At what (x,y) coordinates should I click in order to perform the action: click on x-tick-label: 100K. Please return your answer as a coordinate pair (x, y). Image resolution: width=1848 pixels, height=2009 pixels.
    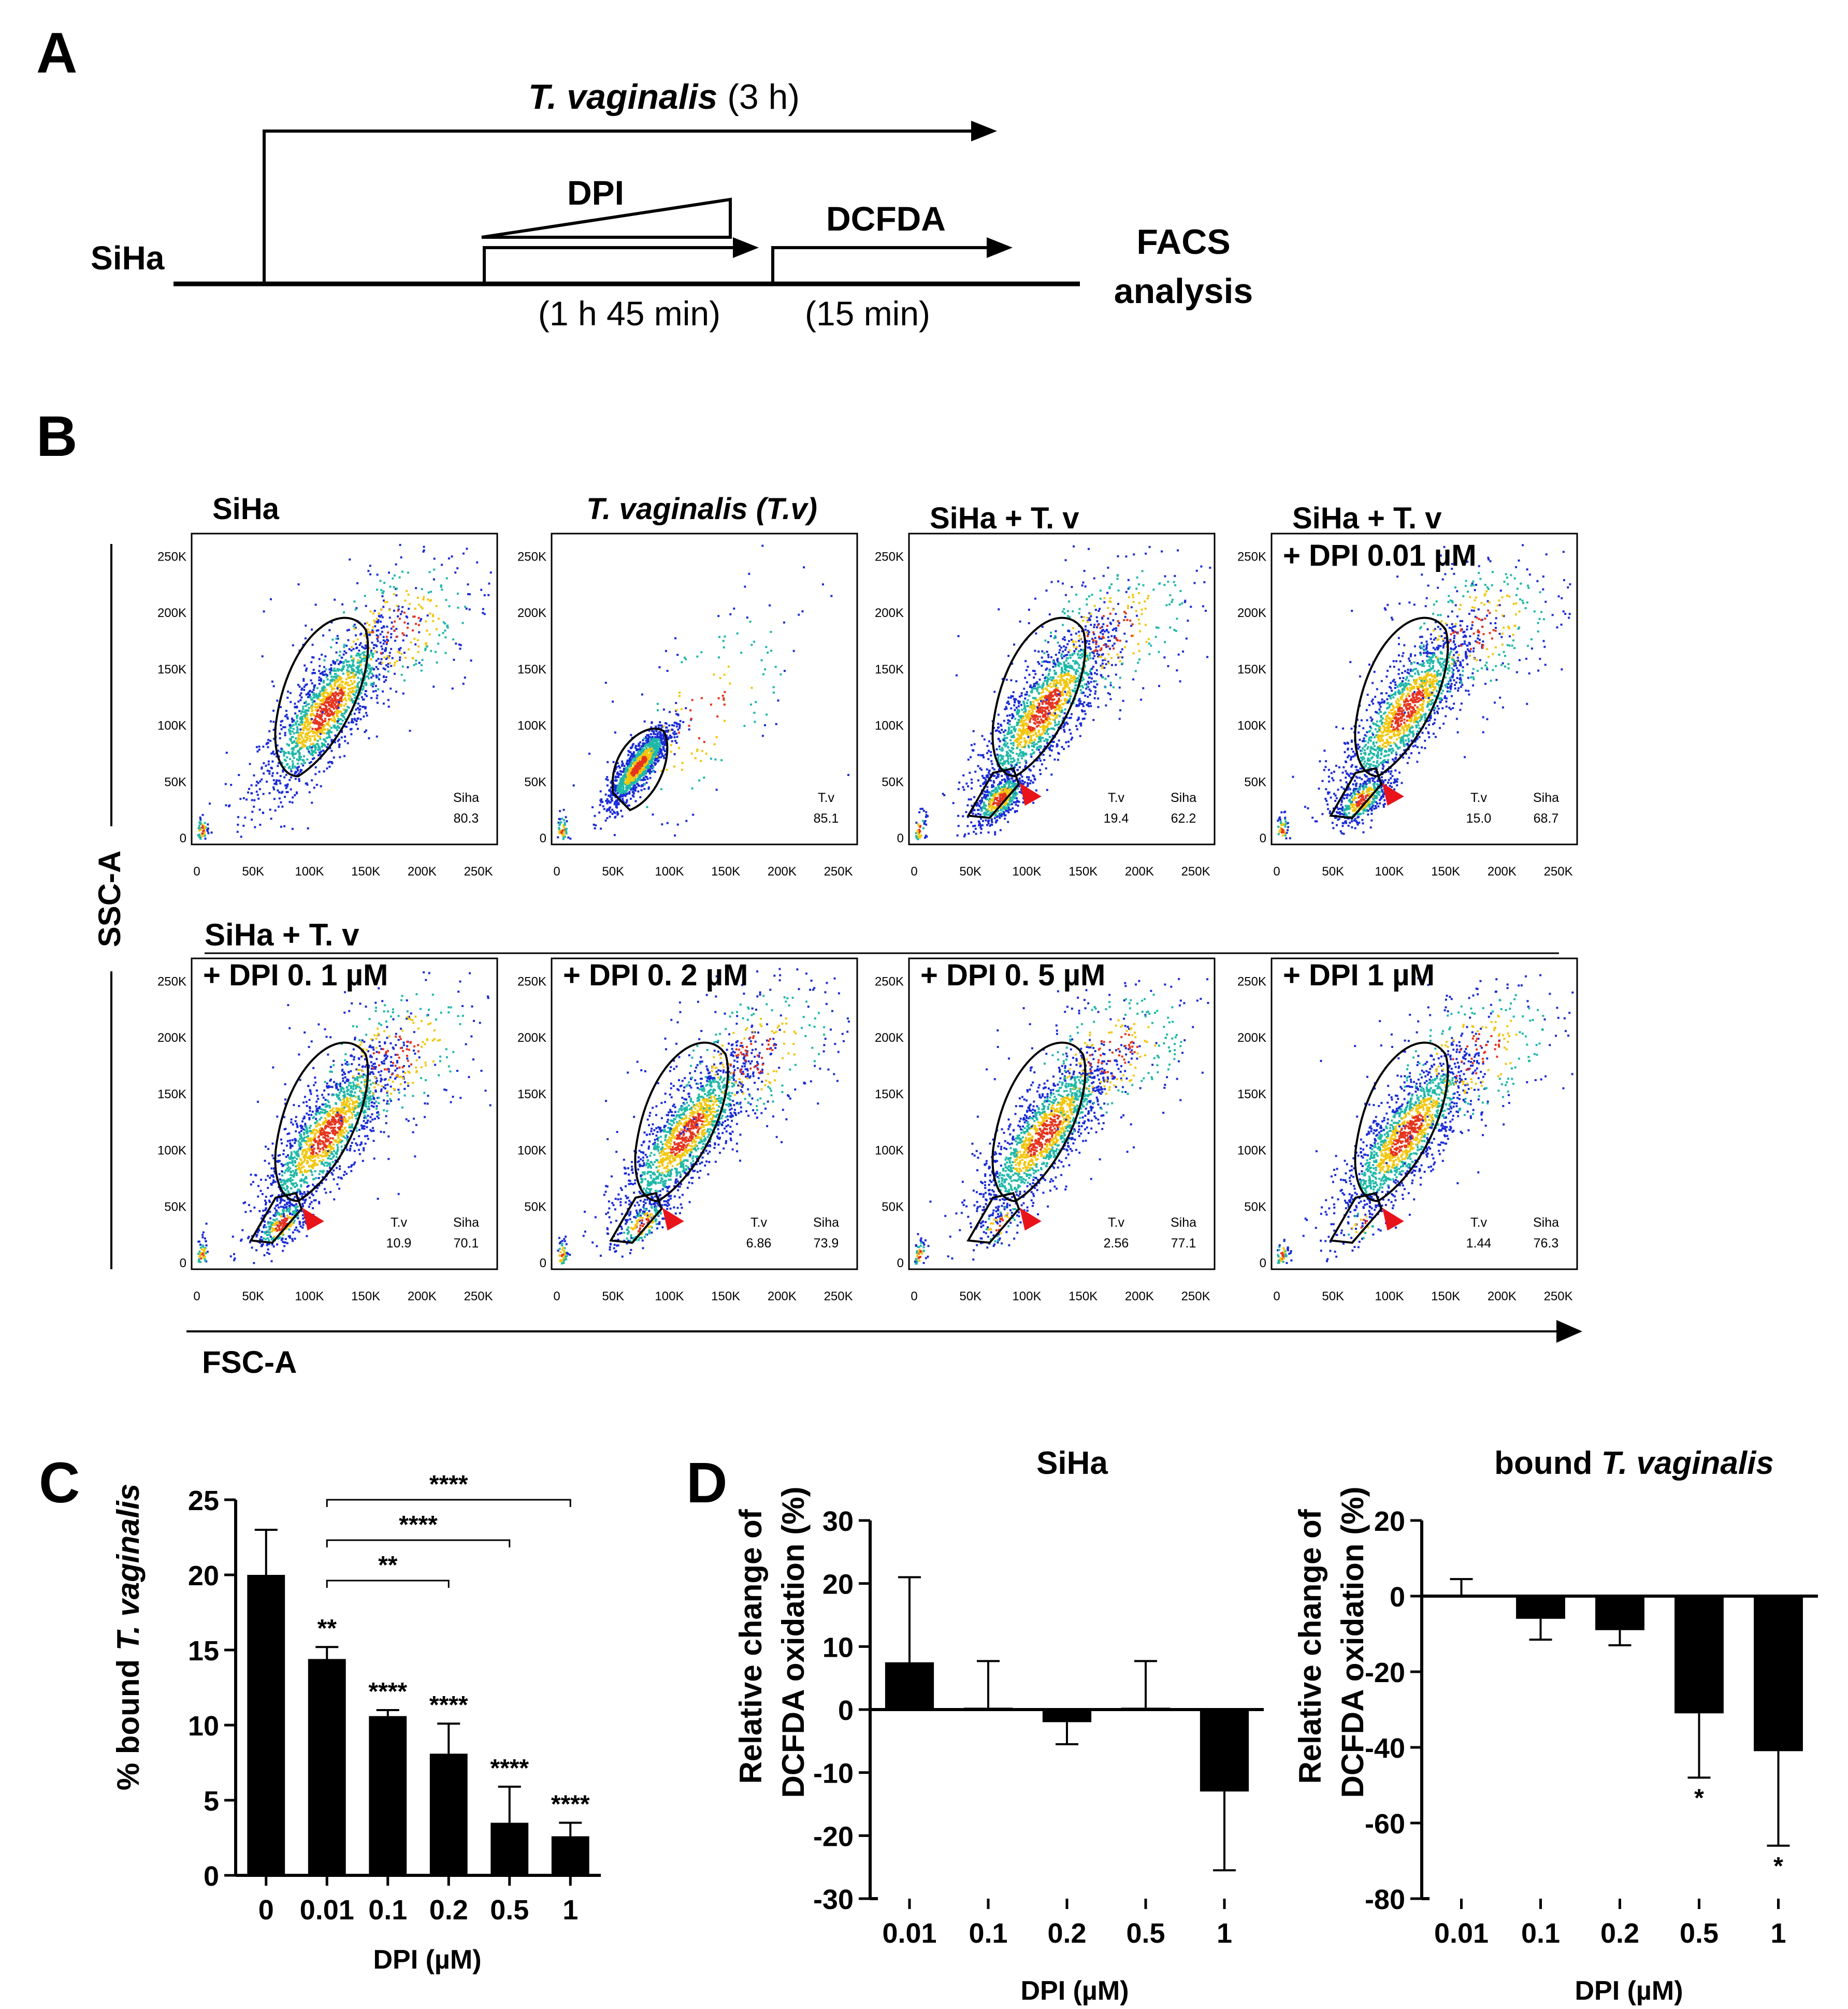
    Looking at the image, I should click on (1026, 872).